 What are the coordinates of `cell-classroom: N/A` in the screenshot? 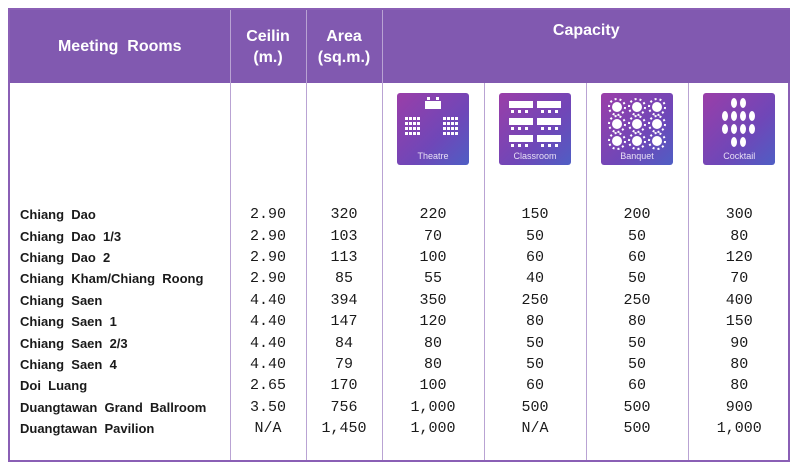 It's located at (535, 429).